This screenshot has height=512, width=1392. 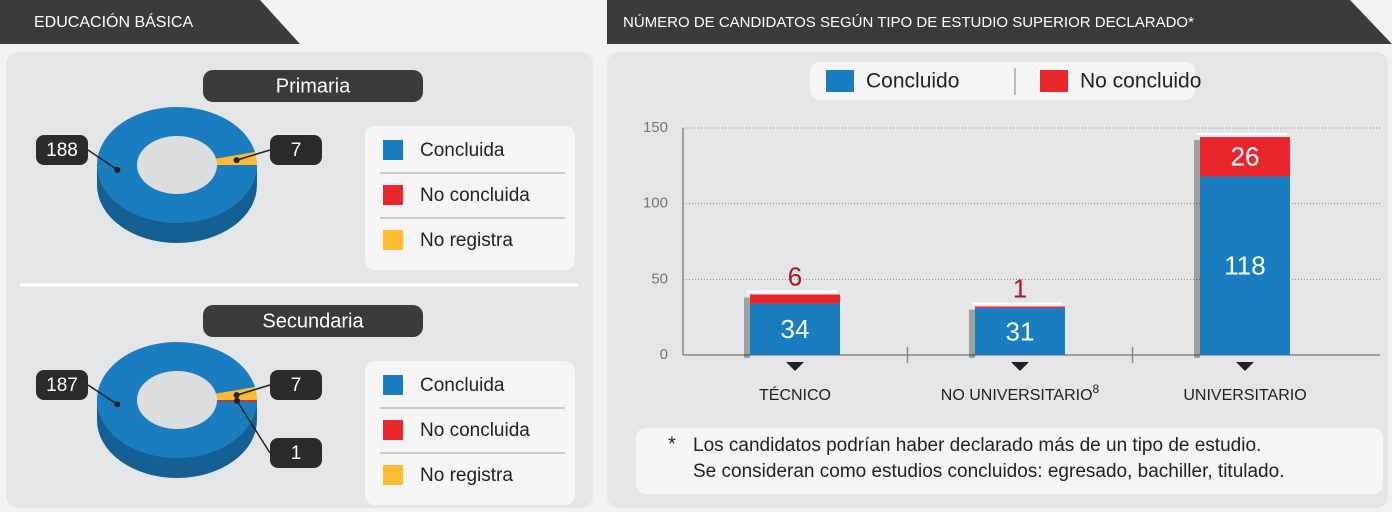 What do you see at coordinates (1020, 393) in the screenshot?
I see `x-tick-label: NO UNIVERSITARIO8` at bounding box center [1020, 393].